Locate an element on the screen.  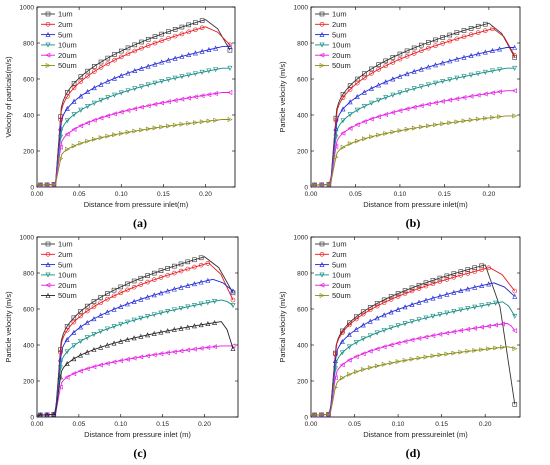
legend-entry: 10um is located at coordinates (59, 45).